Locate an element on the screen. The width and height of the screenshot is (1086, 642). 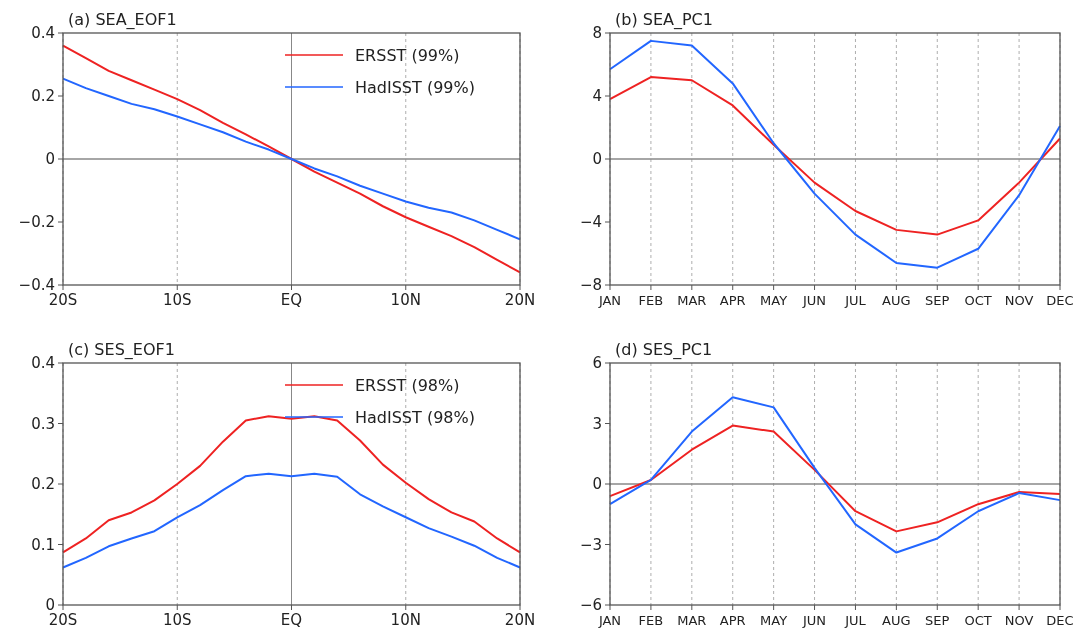
legend-label: HadISST (99%) is located at coordinates (415, 87).